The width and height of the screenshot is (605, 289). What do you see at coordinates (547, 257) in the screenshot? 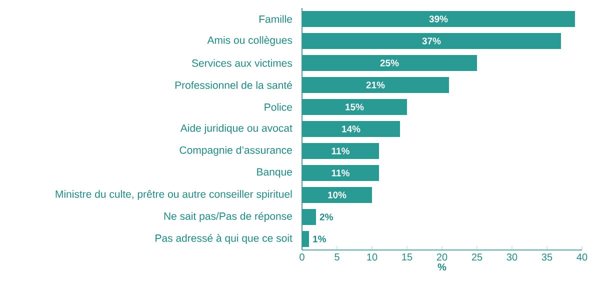
I see `x-tick-label: 35` at bounding box center [547, 257].